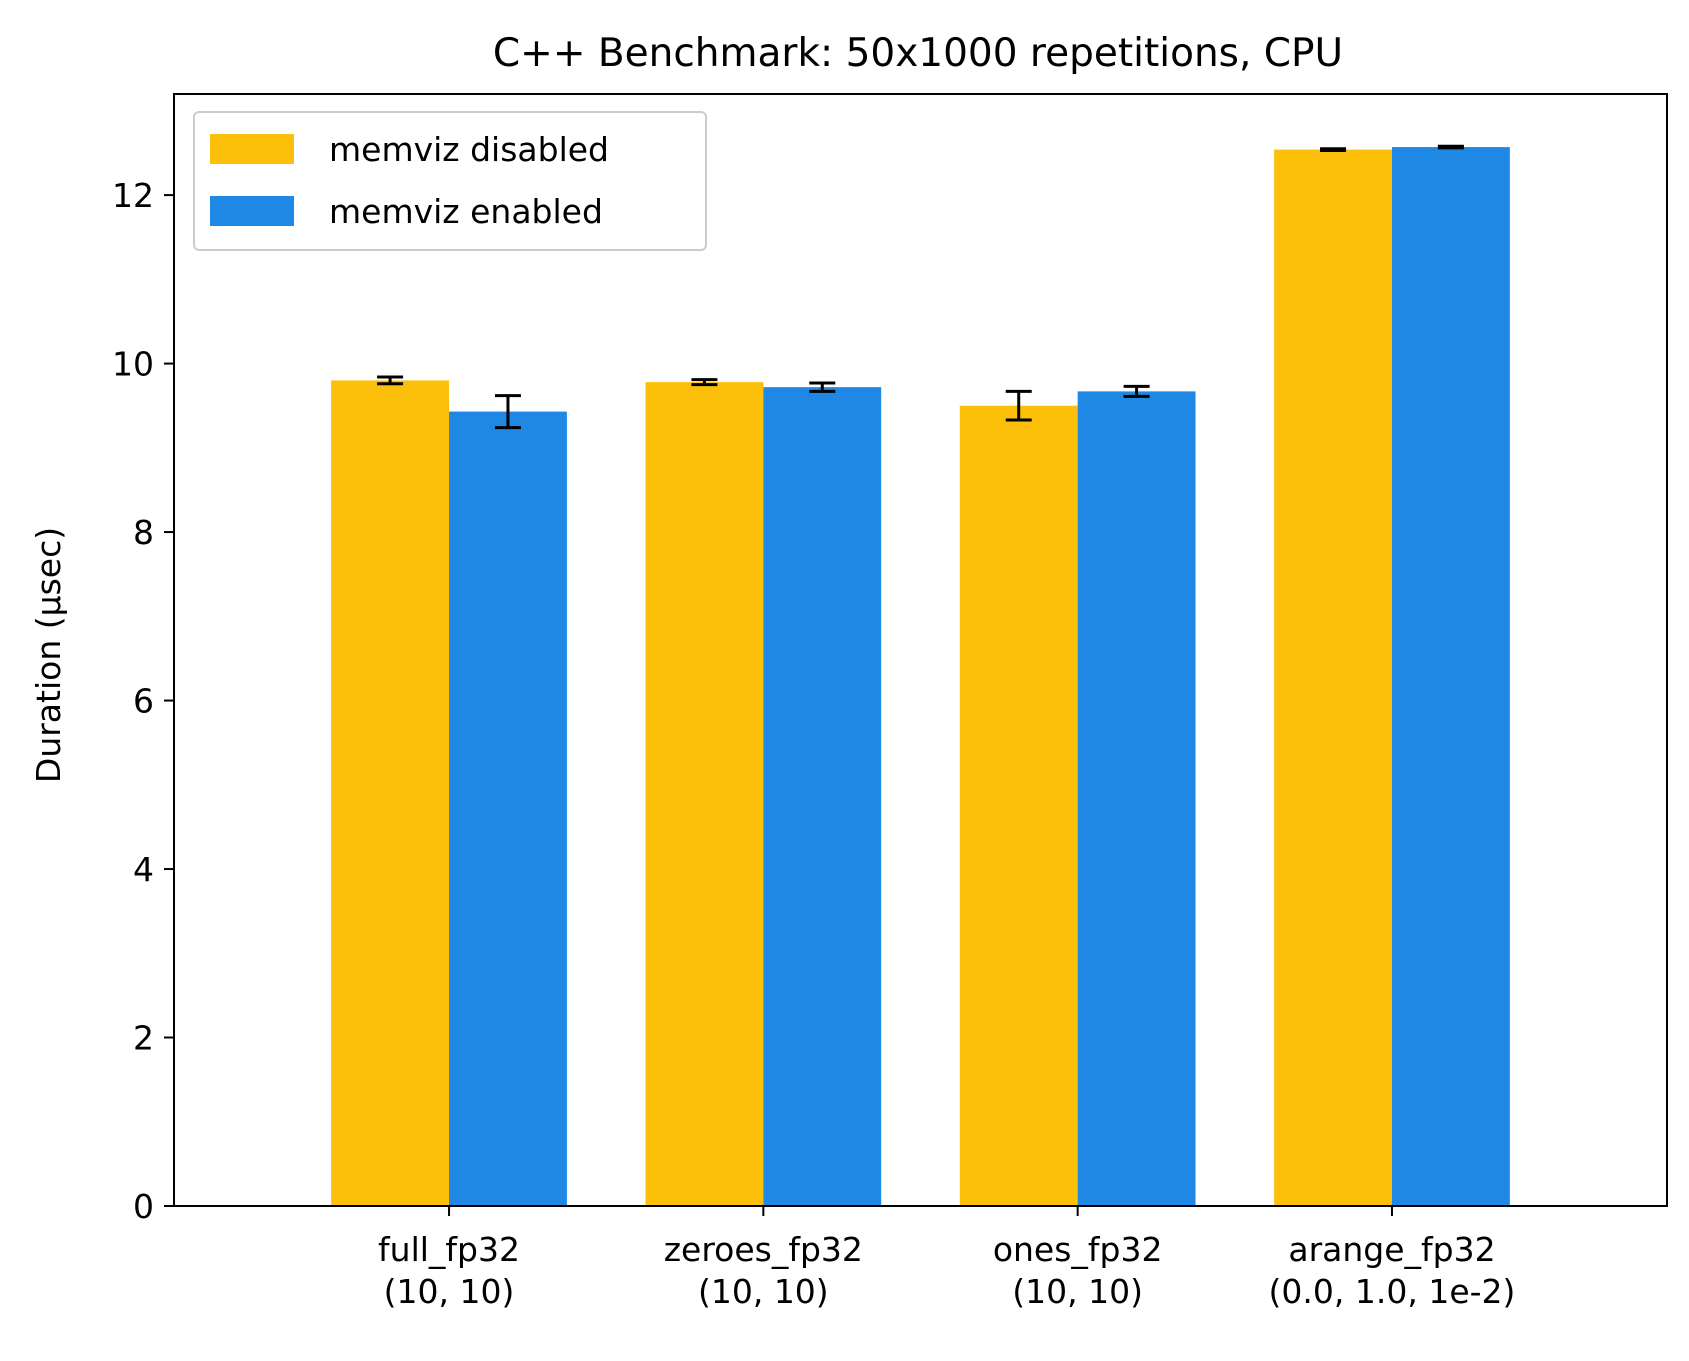 The image size is (1689, 1361). I want to click on x-tick-label: full_fp32, so click(449, 1249).